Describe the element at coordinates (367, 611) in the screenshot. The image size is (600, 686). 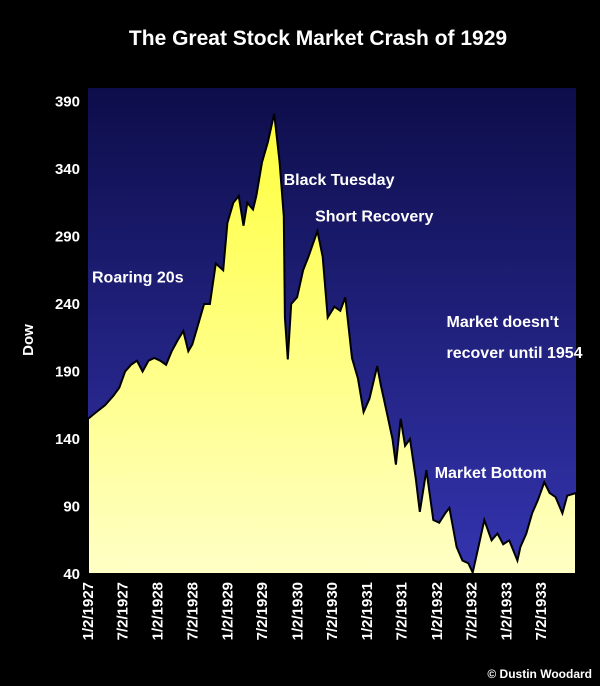
I see `x-tick-label: 1/2/1931` at that location.